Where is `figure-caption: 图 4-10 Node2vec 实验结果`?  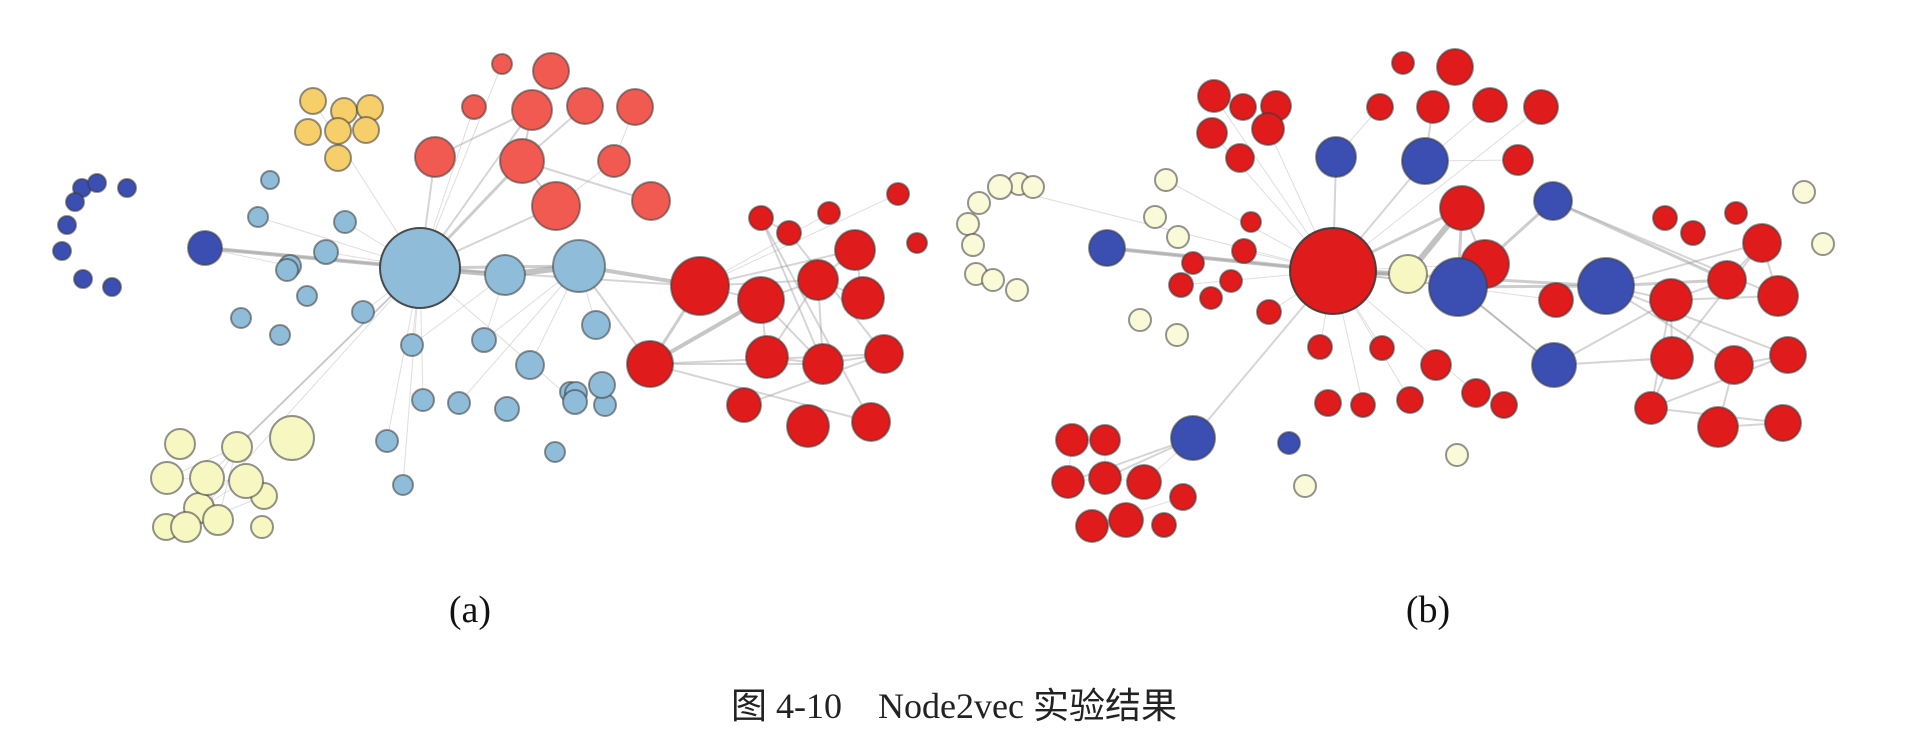 figure-caption: 图 4-10 Node2vec 实验结果 is located at coordinates (954, 706).